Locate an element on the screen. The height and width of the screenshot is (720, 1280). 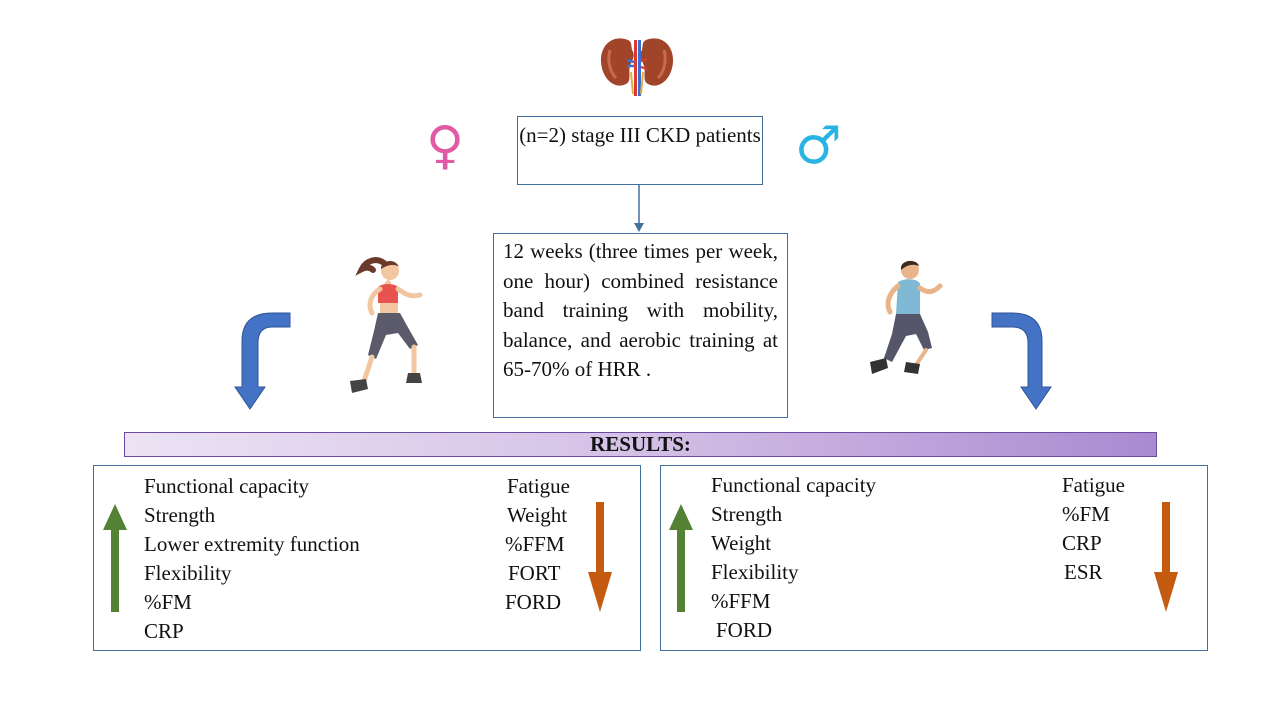
decreased-item: %FFM is located at coordinates (535, 544).